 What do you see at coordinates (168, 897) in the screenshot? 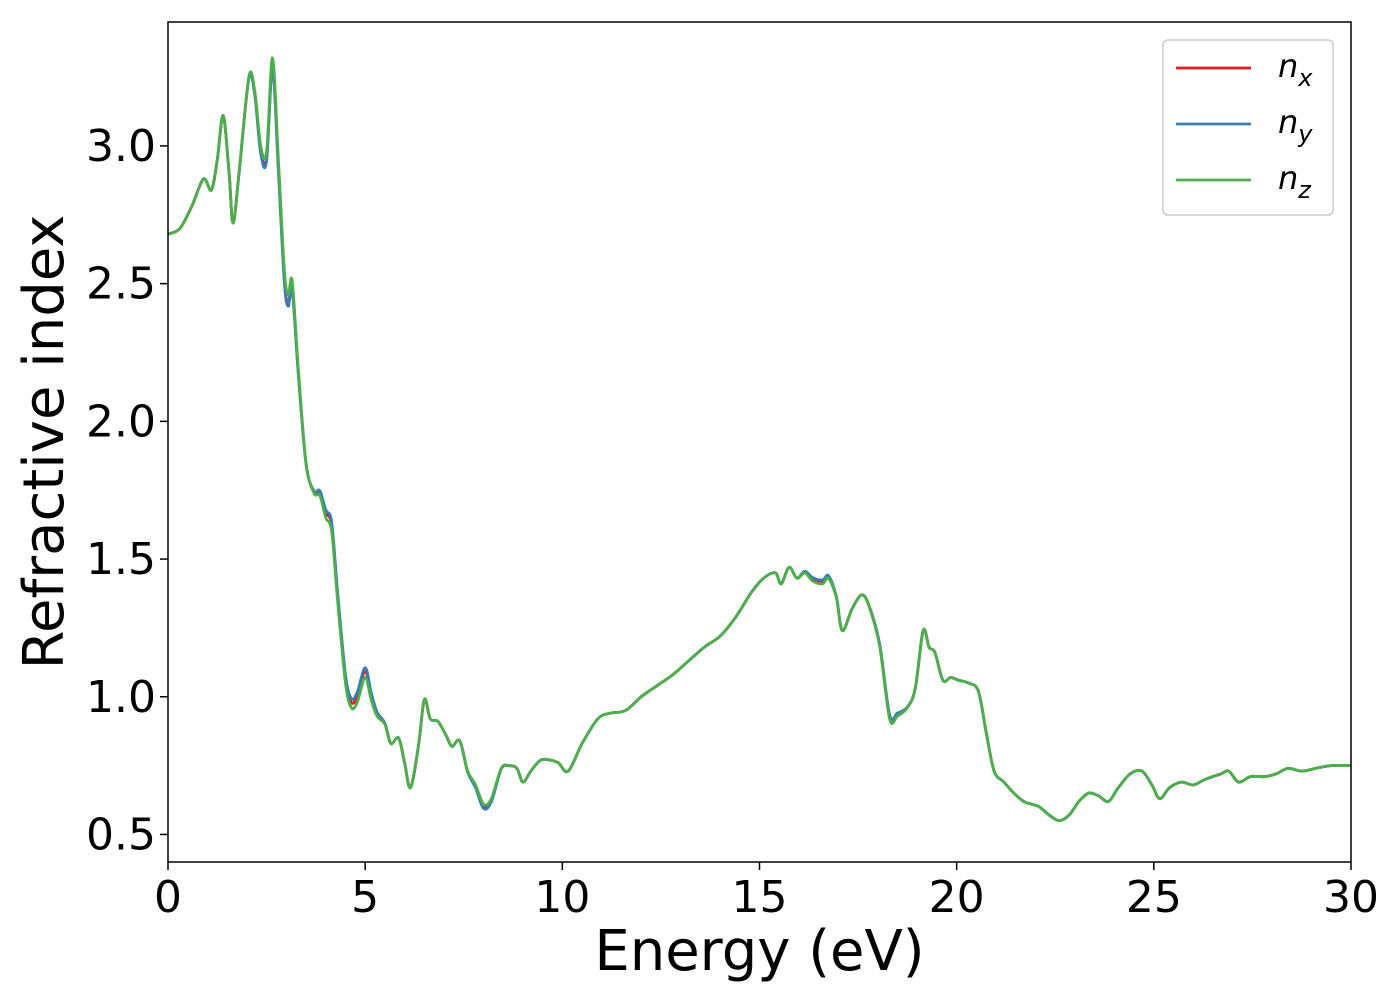
I see `x-tick-label: 0` at bounding box center [168, 897].